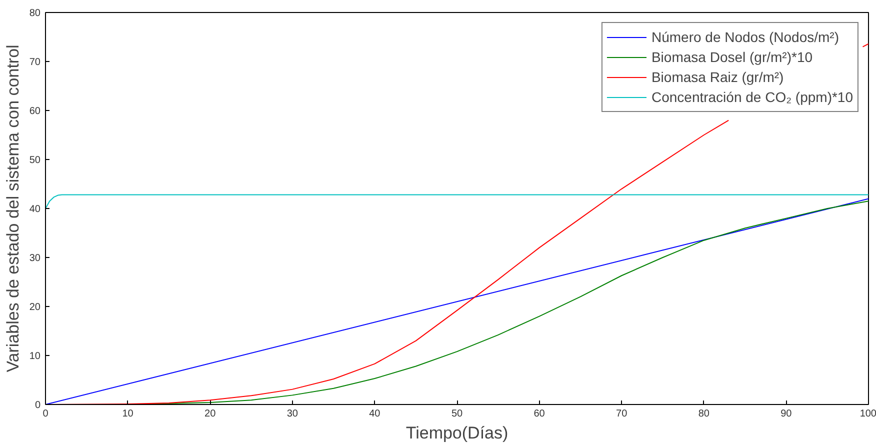 The width and height of the screenshot is (876, 445). Describe the element at coordinates (375, 414) in the screenshot. I see `x-tick-label: 40` at that location.